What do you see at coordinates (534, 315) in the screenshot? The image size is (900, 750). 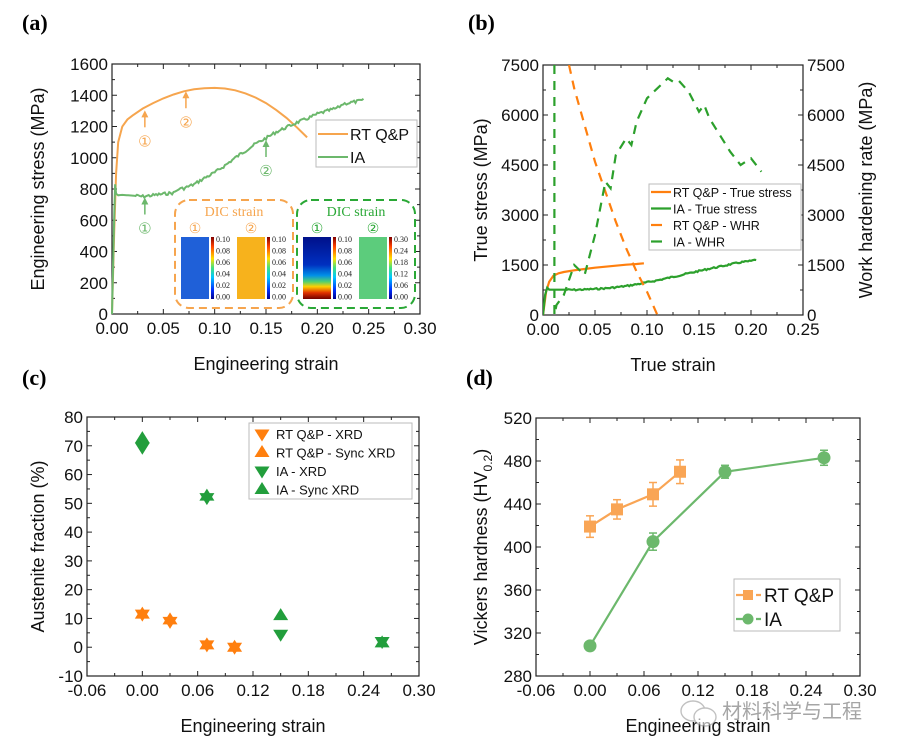 I see `y-tick-label: 0` at bounding box center [534, 315].